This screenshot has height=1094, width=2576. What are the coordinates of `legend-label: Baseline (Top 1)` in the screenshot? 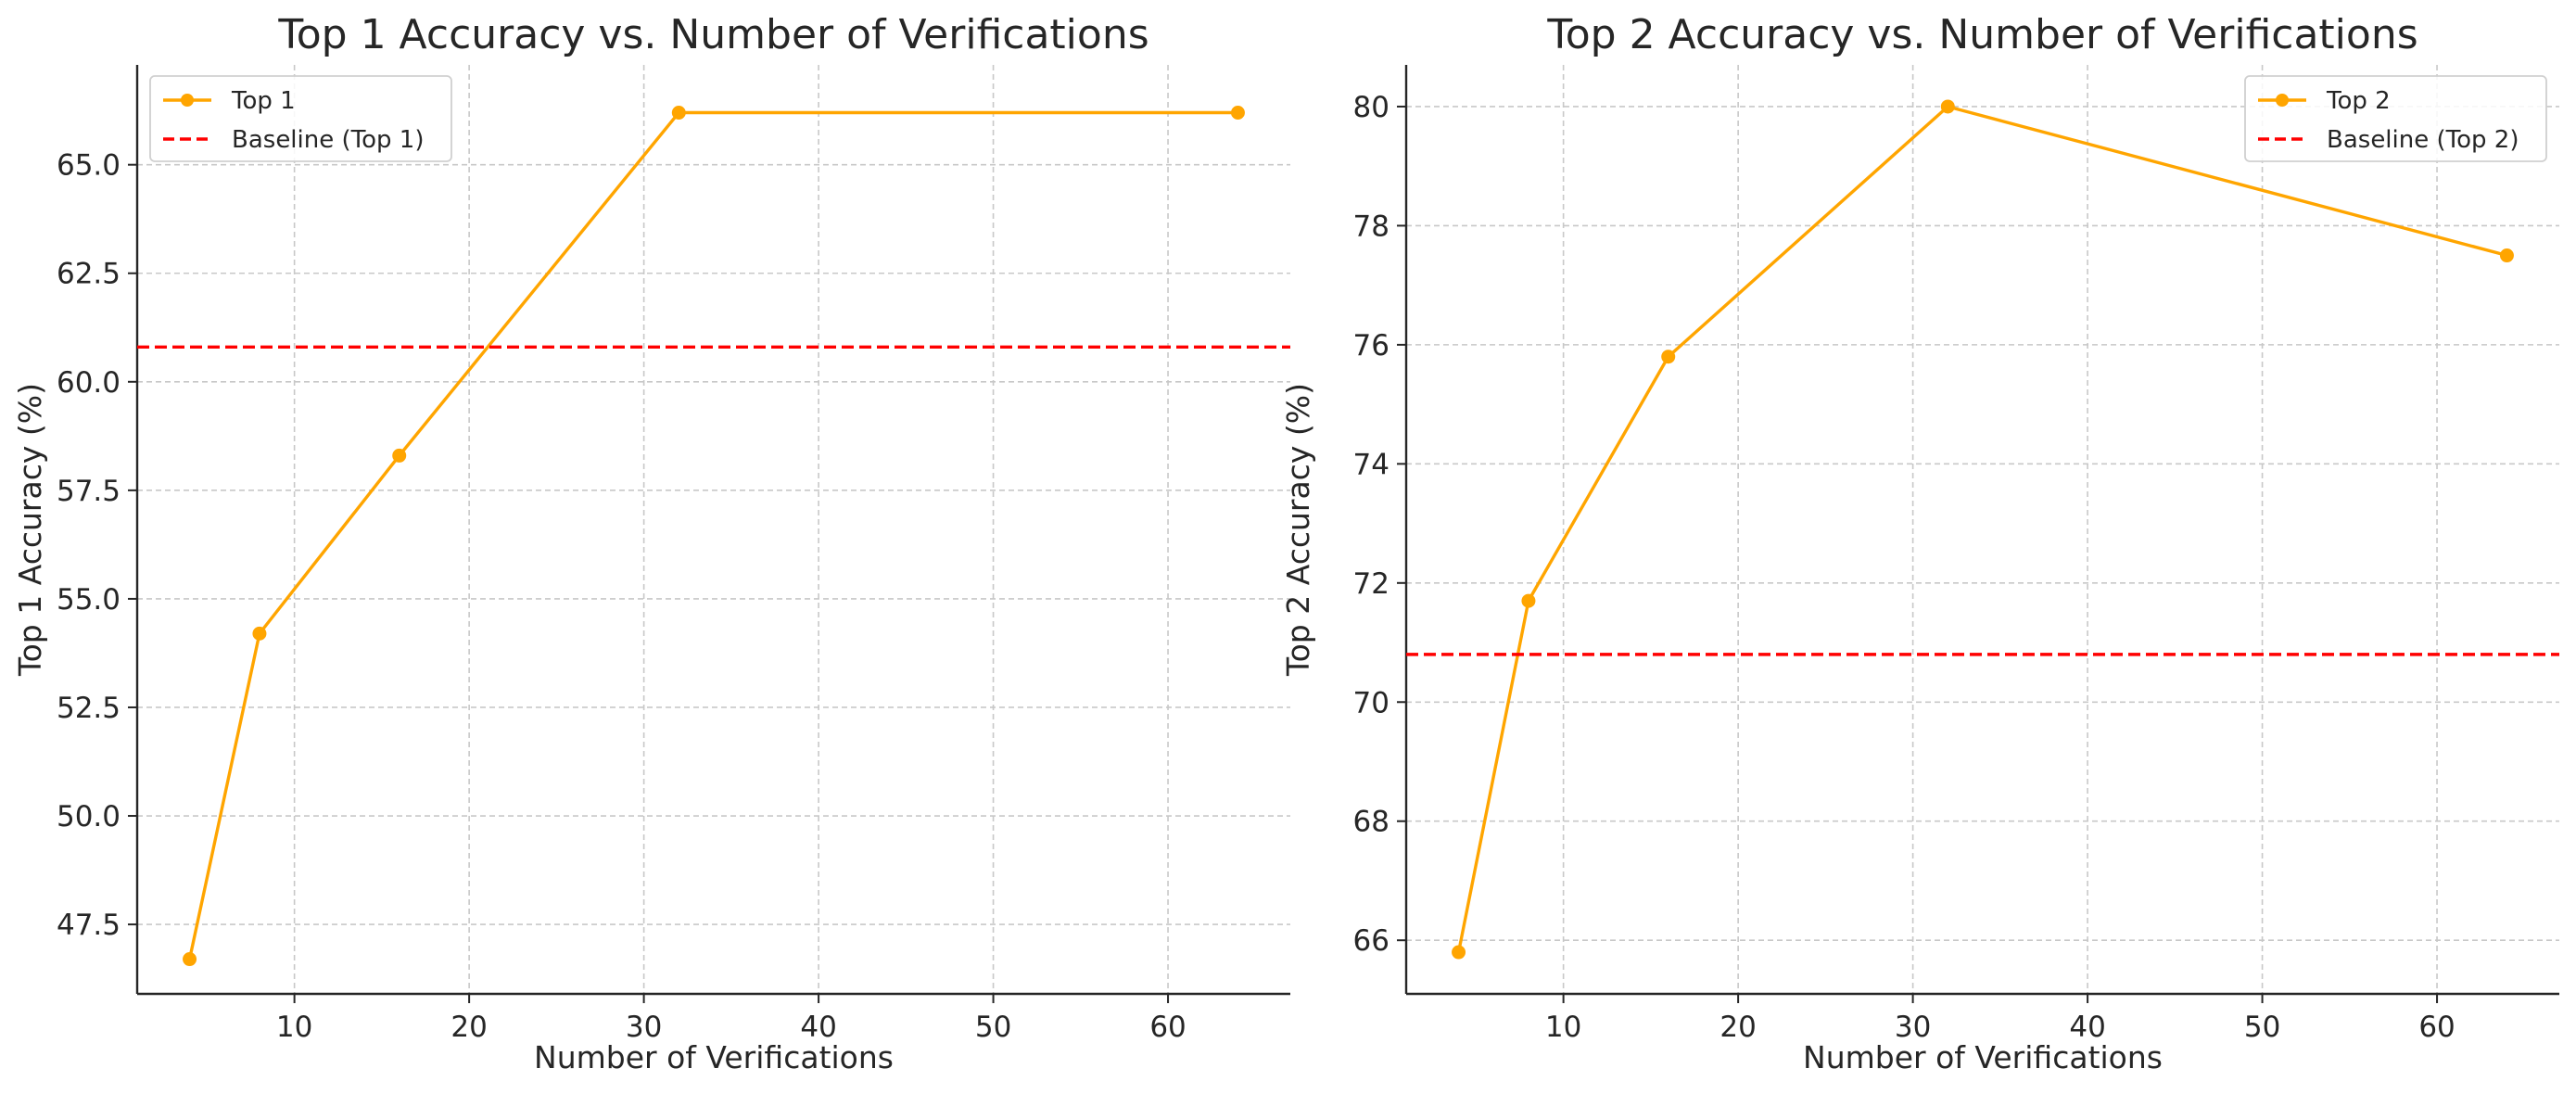 It's located at (328, 140).